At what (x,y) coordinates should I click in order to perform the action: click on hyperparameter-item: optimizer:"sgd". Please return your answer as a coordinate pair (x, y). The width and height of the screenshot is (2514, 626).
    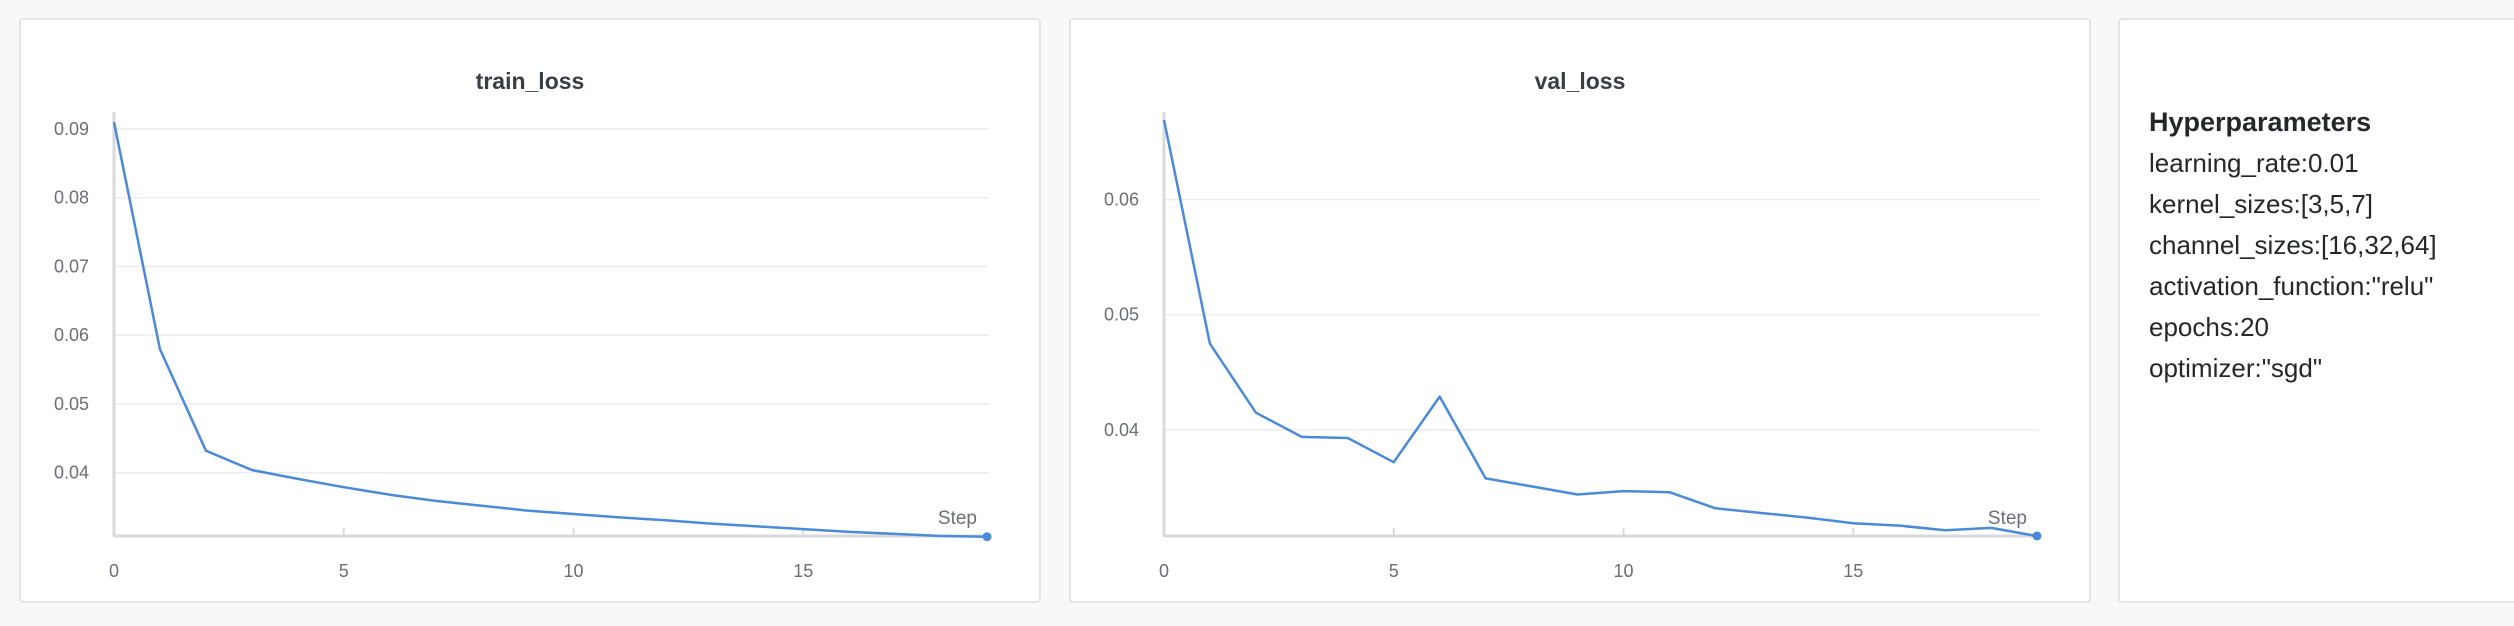
    Looking at the image, I should click on (2236, 368).